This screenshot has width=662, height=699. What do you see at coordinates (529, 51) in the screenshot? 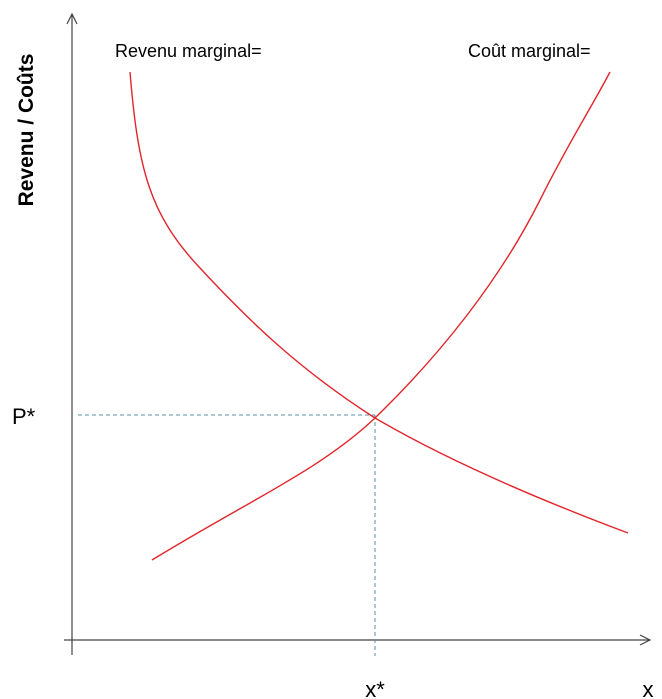
I see `curve-label: Coût marginal=` at bounding box center [529, 51].